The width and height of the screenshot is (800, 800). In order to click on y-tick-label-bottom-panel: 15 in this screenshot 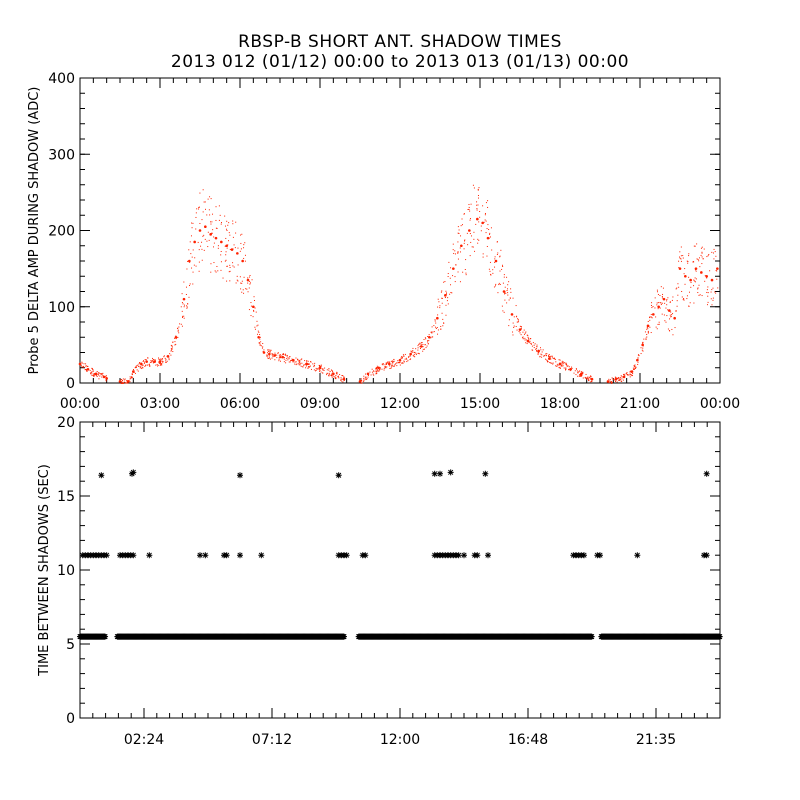, I will do `click(66, 497)`.